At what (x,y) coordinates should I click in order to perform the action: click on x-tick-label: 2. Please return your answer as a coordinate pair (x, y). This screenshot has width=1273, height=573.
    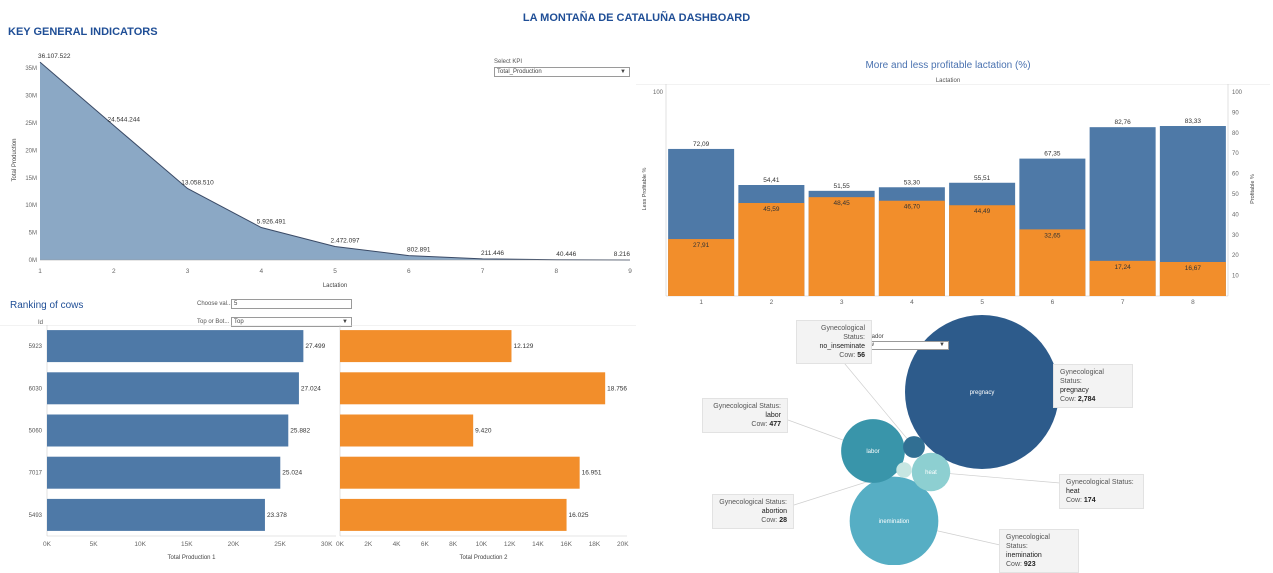
    Looking at the image, I should click on (114, 271).